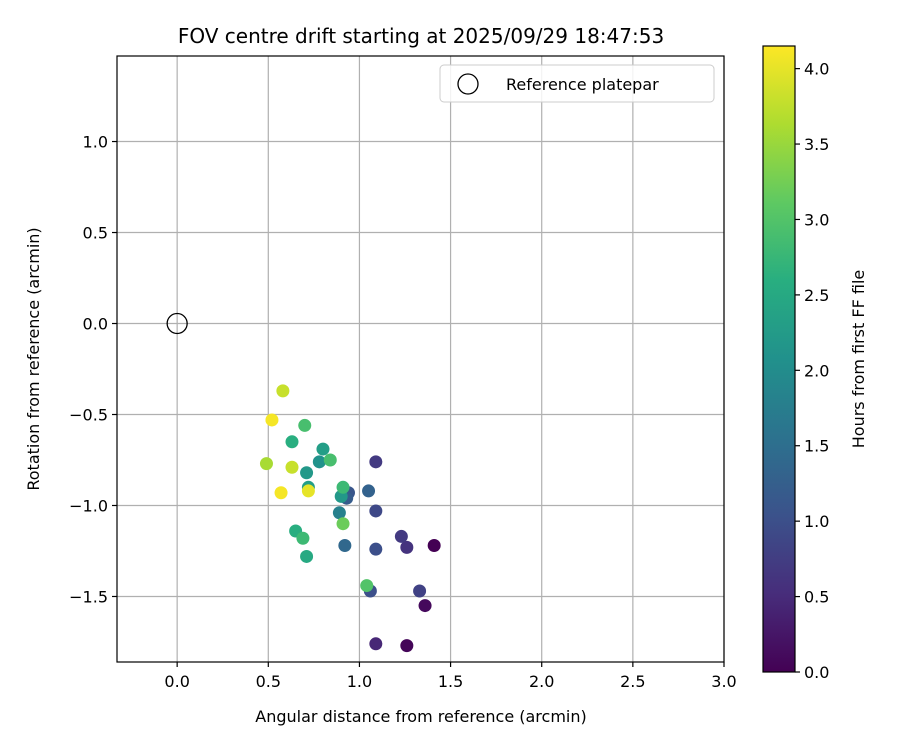 This screenshot has width=900, height=750. I want to click on x-tick-label: 1.5, so click(450, 681).